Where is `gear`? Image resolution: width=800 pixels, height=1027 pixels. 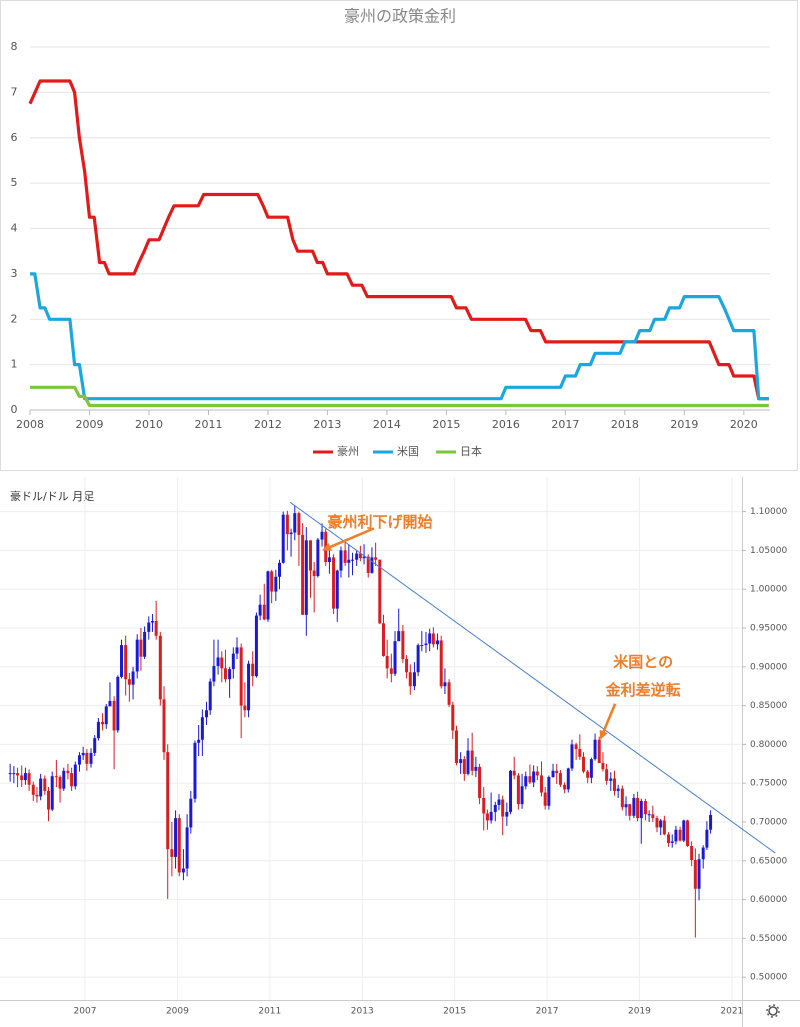 gear is located at coordinates (773, 1011).